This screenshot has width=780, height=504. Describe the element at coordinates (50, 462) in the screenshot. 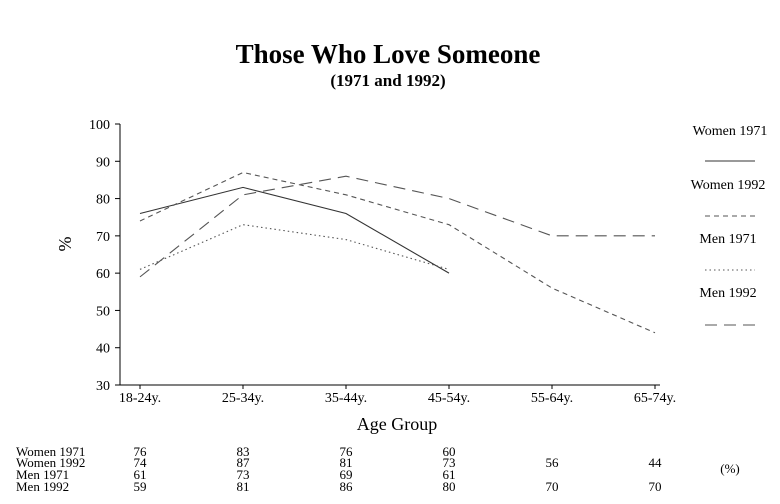

I see `table-row-label: Women 1992` at that location.